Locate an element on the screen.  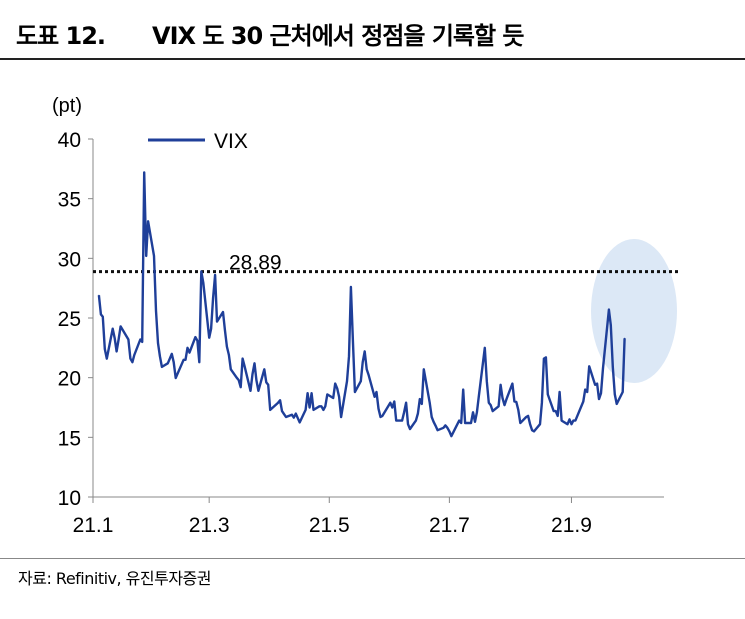
y-tick-label: 20 is located at coordinates (69, 379).